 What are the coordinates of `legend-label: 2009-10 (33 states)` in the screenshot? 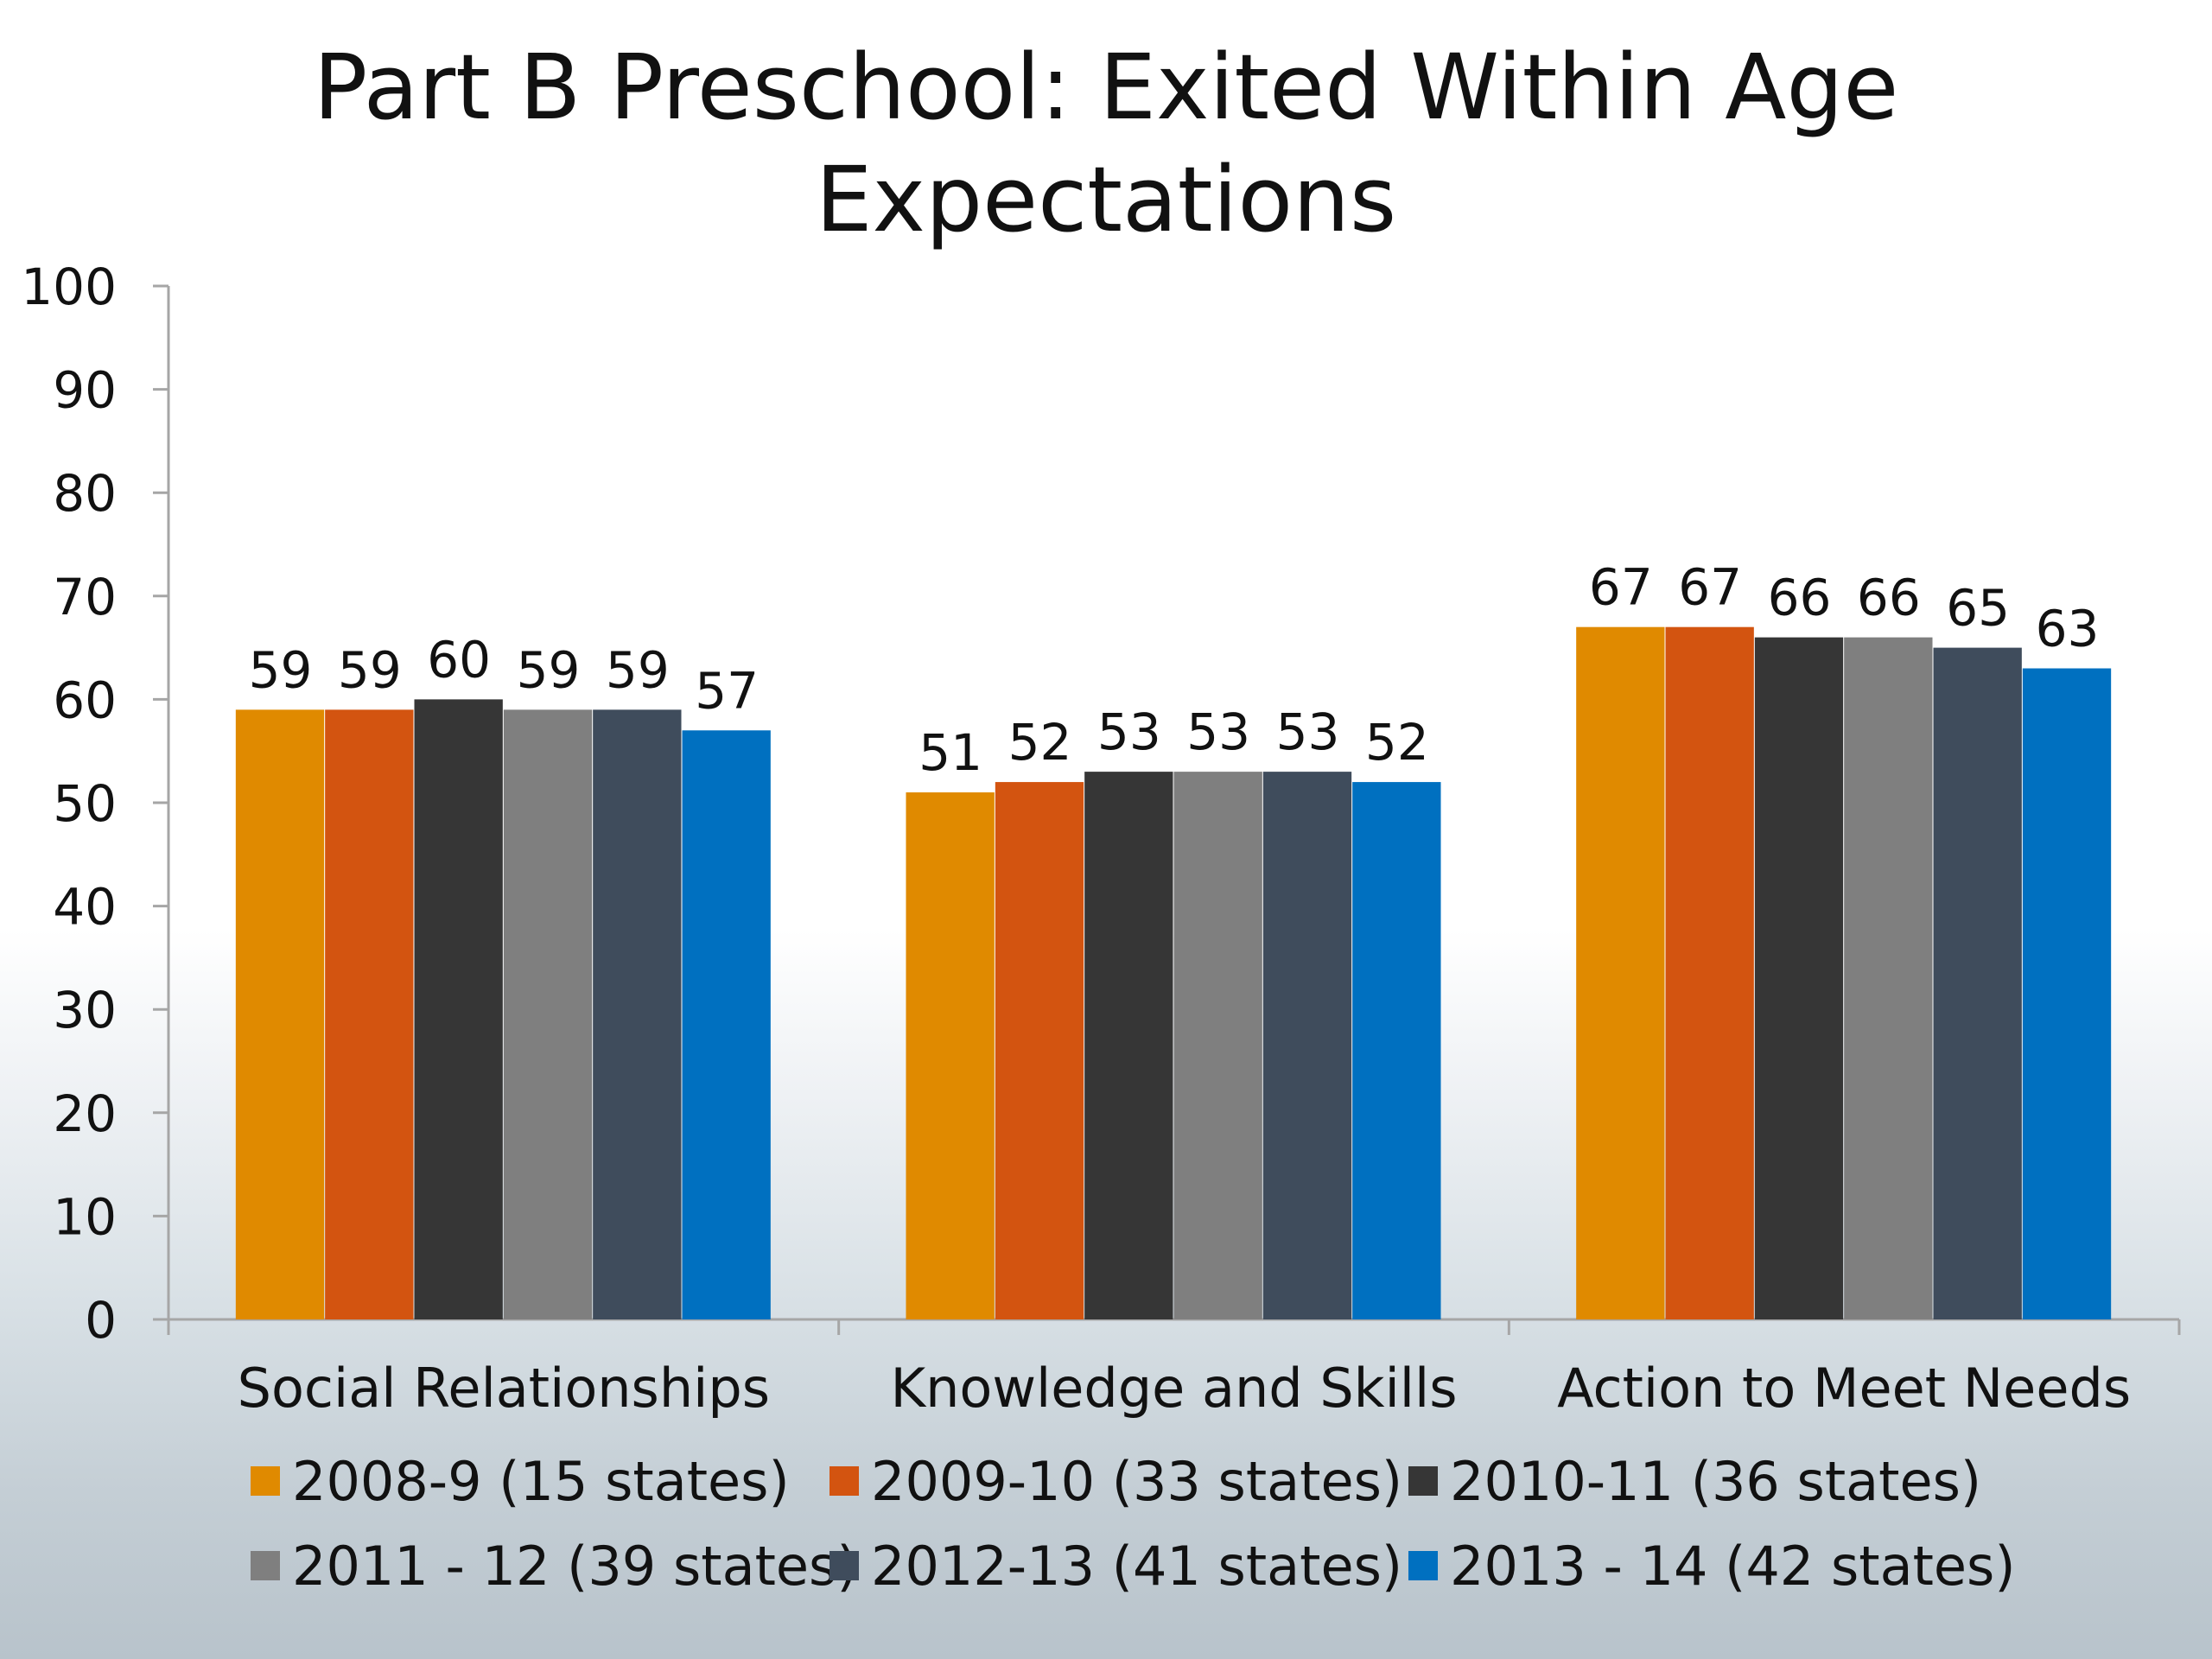 It's located at (1137, 1481).